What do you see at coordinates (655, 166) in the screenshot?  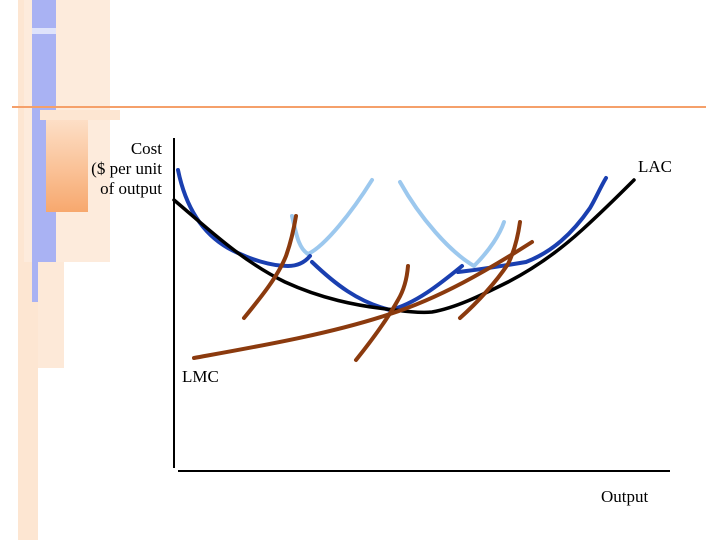 I see `lac-label: LAC` at bounding box center [655, 166].